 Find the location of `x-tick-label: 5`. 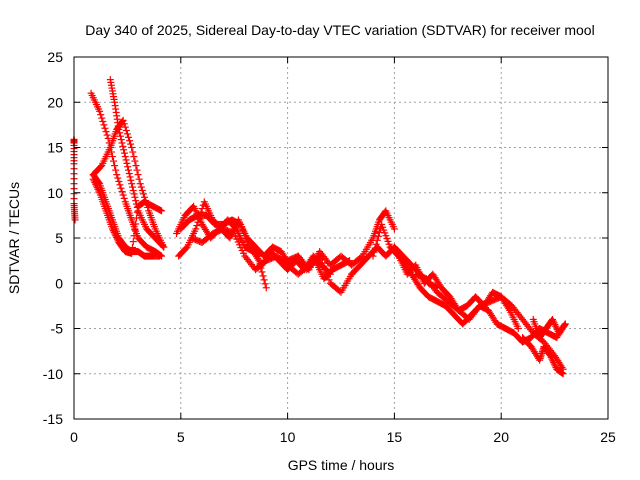

x-tick-label: 5 is located at coordinates (181, 437).